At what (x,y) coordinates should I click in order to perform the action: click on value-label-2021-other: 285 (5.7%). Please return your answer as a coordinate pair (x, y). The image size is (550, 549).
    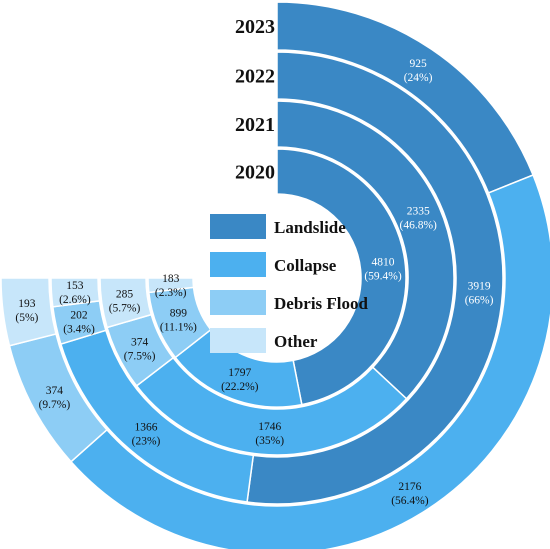
    Looking at the image, I should click on (125, 302).